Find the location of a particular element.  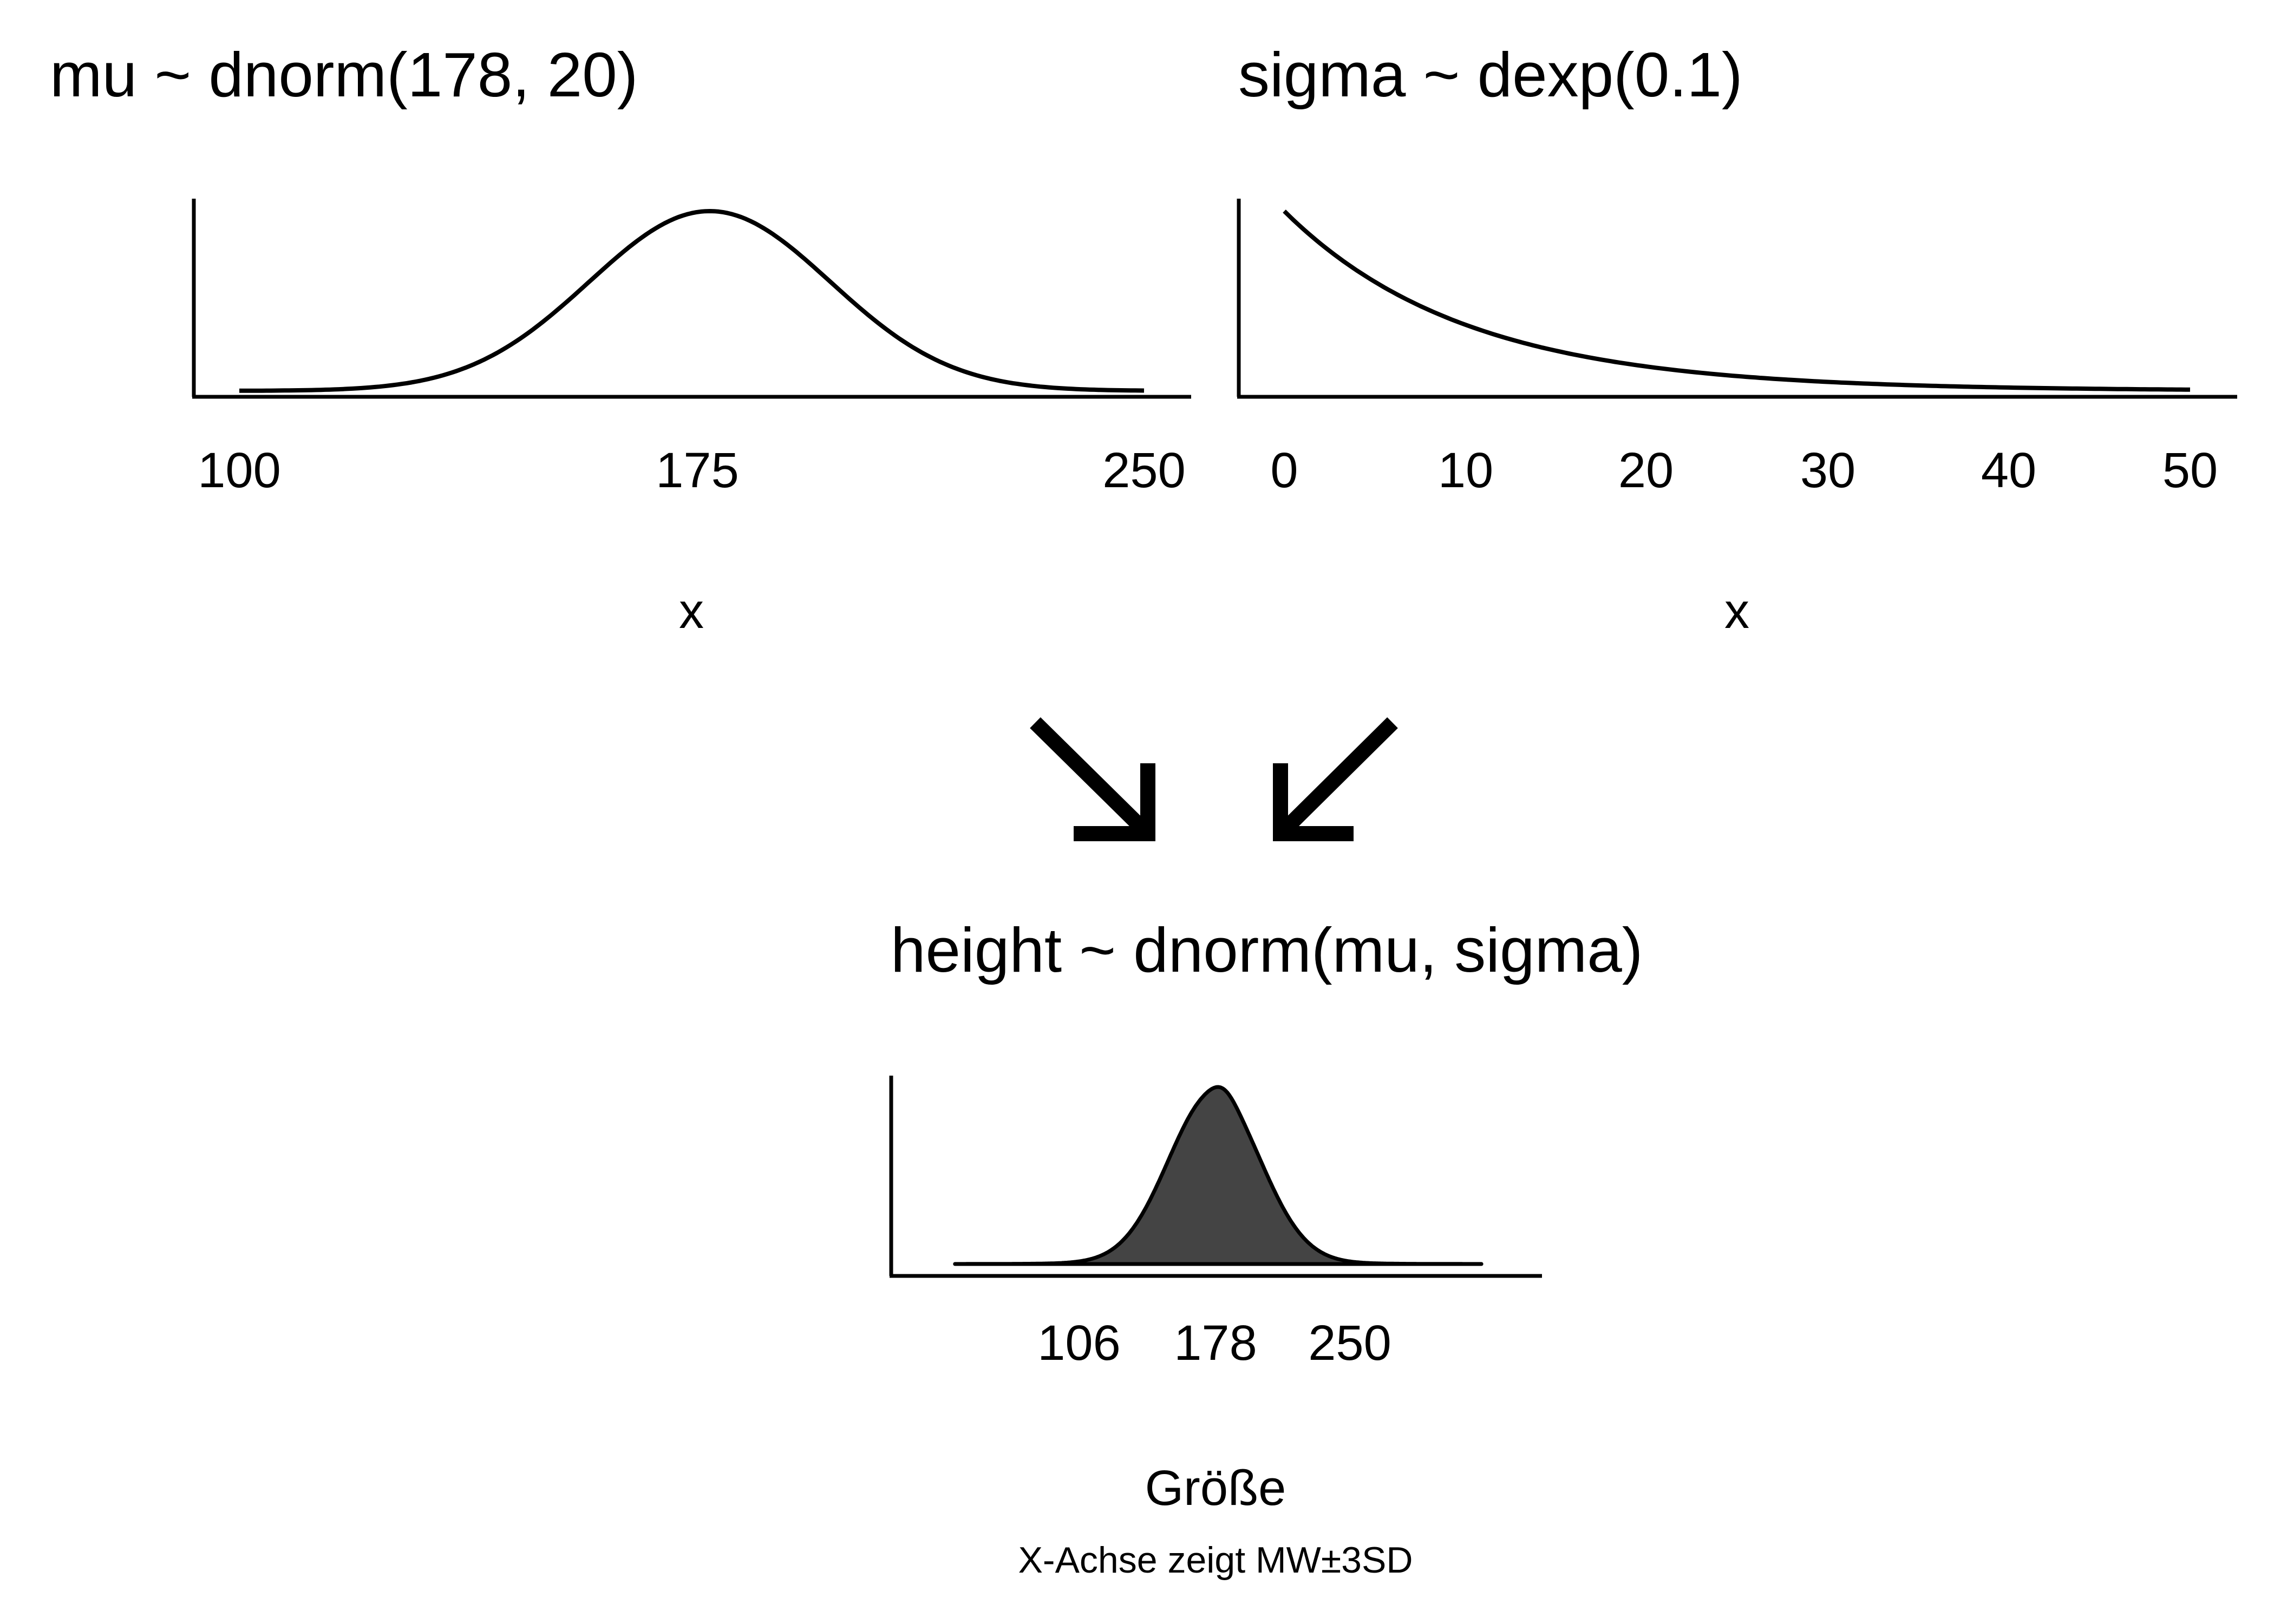

sigma-prior-density-curve is located at coordinates (1737, 300).